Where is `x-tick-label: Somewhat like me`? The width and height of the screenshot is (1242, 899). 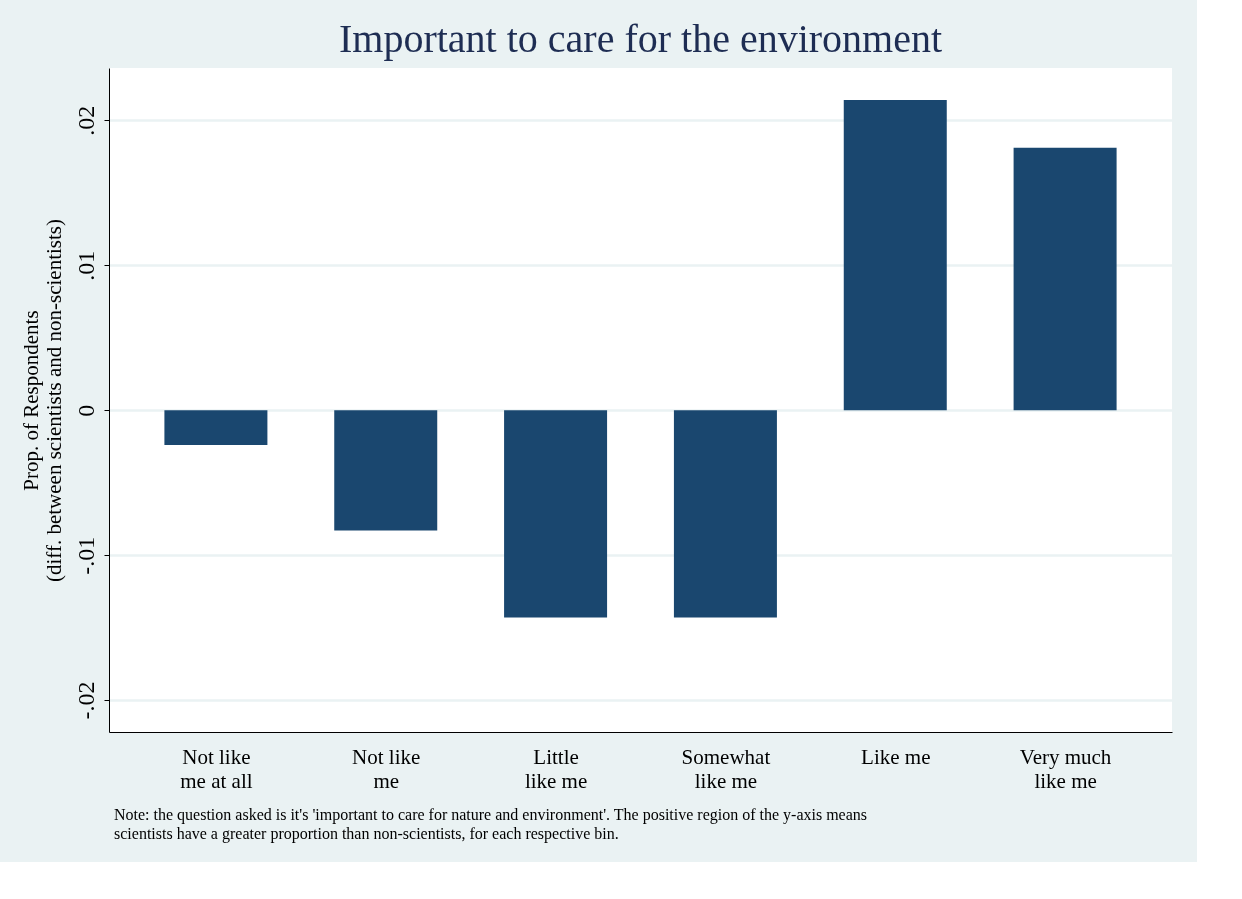
x-tick-label: Somewhat like me is located at coordinates (726, 768).